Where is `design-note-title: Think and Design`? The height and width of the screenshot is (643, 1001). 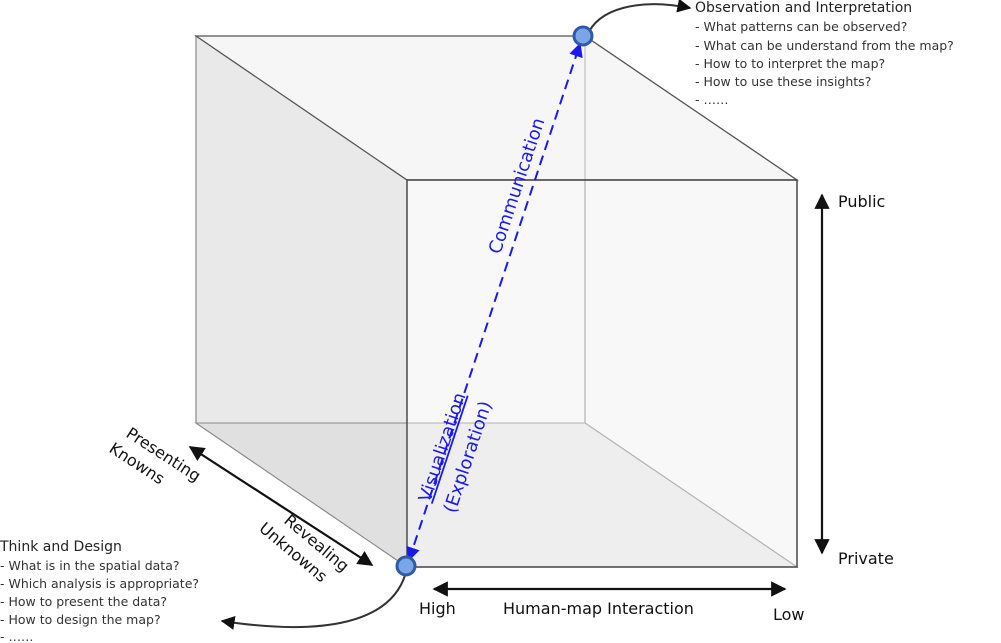
design-note-title: Think and Design is located at coordinates (61, 547).